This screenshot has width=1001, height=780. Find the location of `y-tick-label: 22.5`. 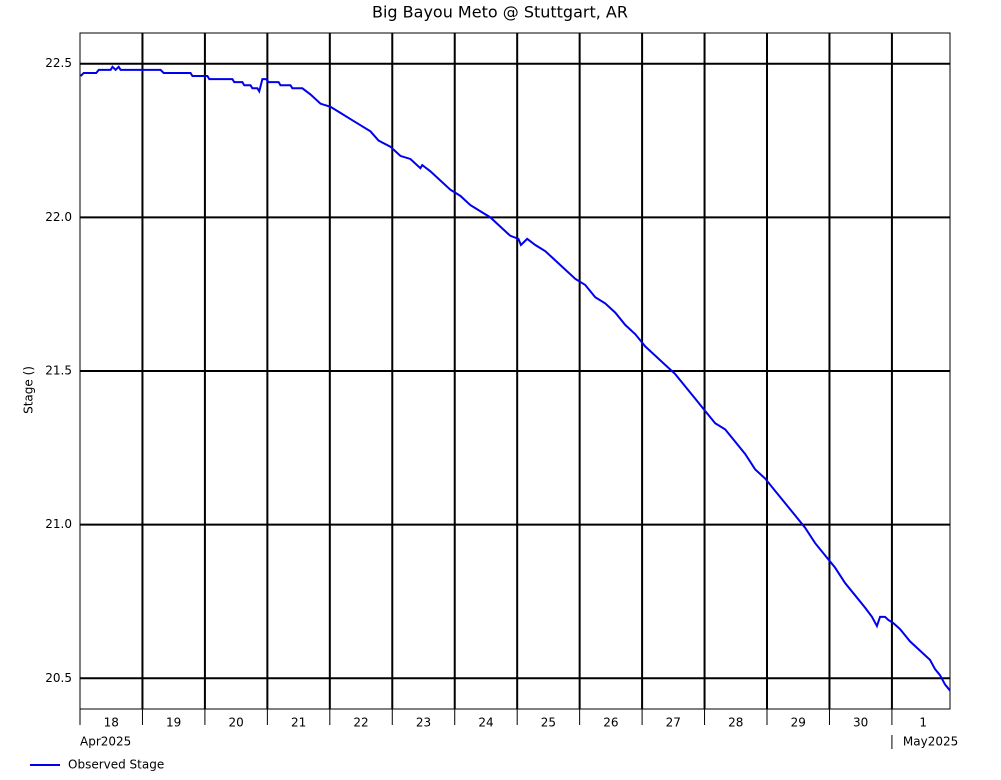

y-tick-label: 22.5 is located at coordinates (58, 63).